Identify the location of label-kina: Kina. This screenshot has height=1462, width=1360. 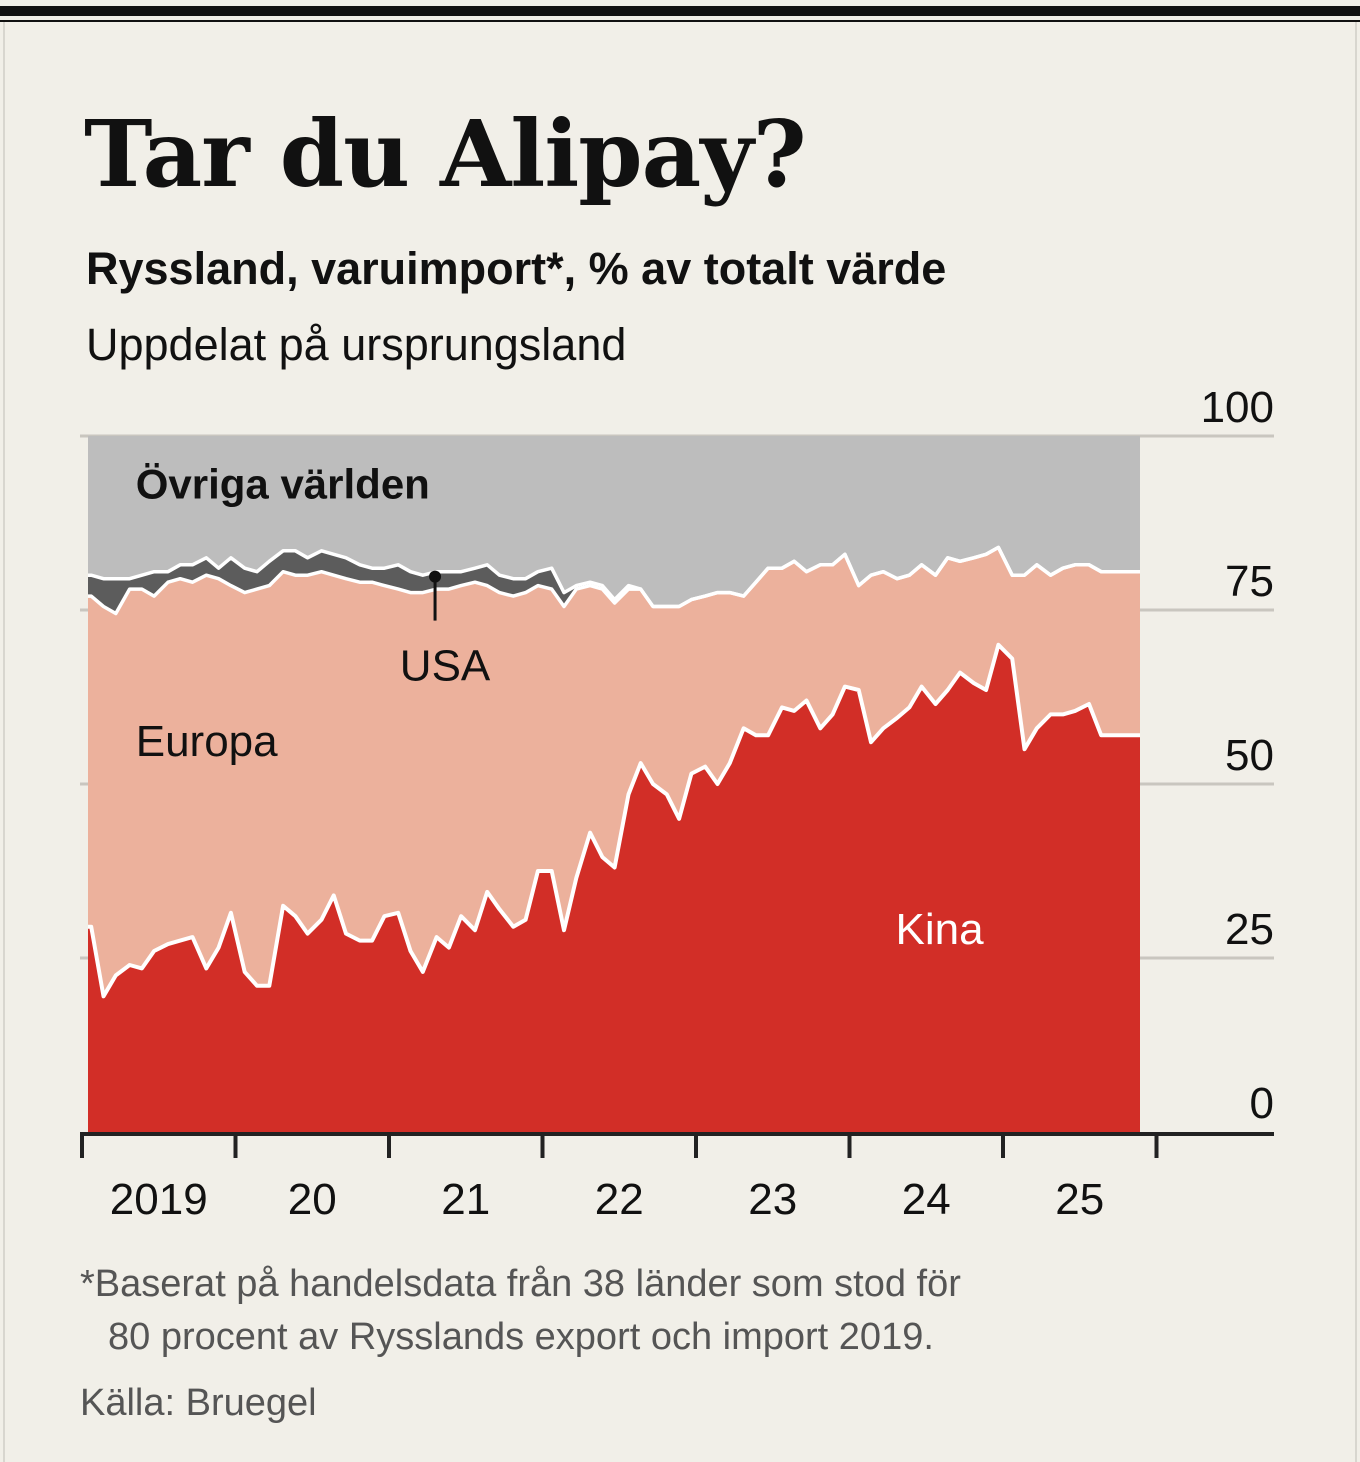
(940, 929).